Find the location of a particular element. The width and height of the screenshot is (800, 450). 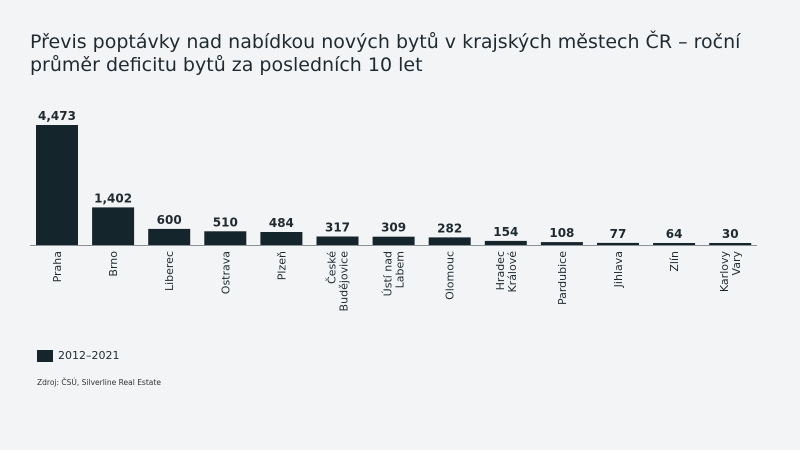

category-label-12: Zlín is located at coordinates (674, 261).